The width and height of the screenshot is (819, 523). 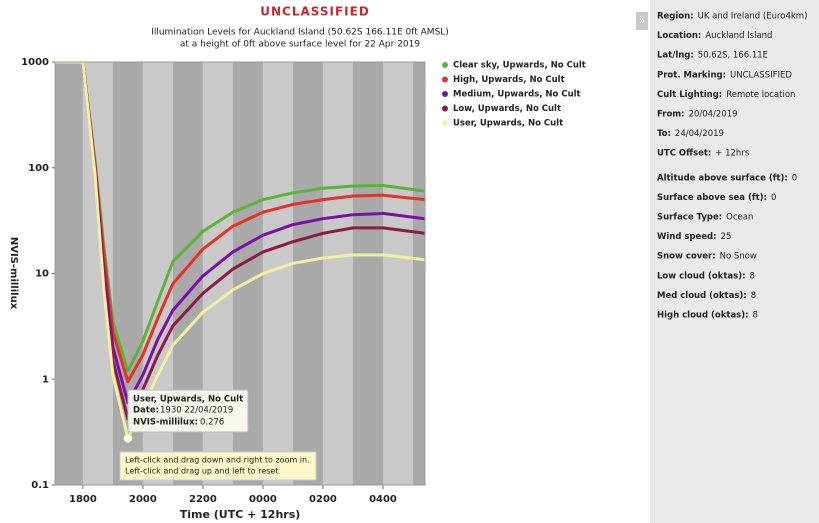 I want to click on y-tick-label: 1, so click(x=45, y=379).